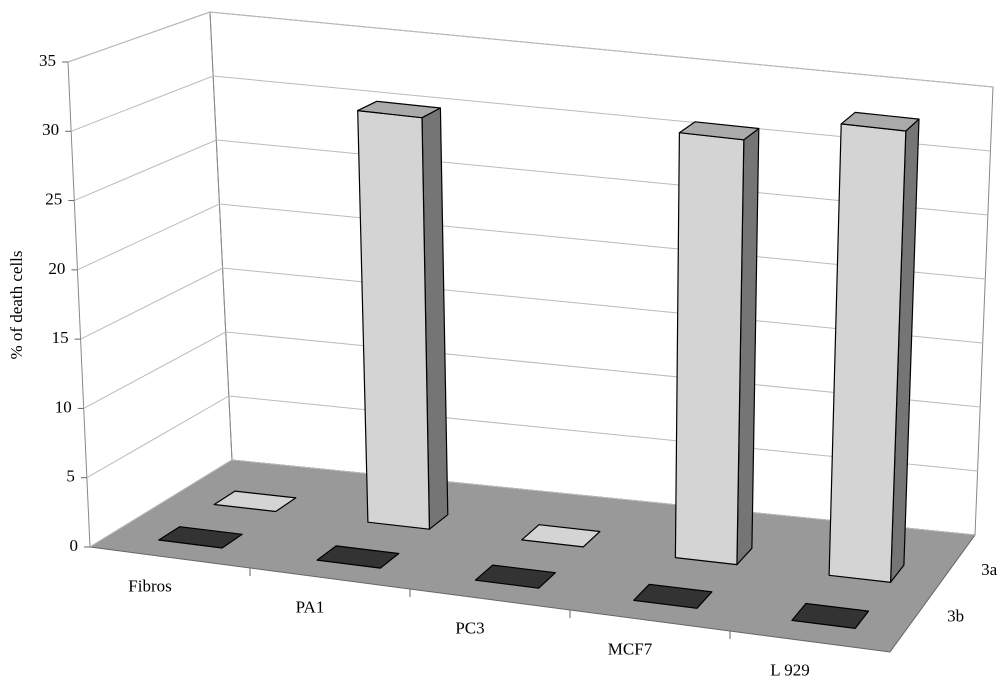 The width and height of the screenshot is (1000, 688). Describe the element at coordinates (16, 304) in the screenshot. I see `y-axis-label: % of death cells` at that location.